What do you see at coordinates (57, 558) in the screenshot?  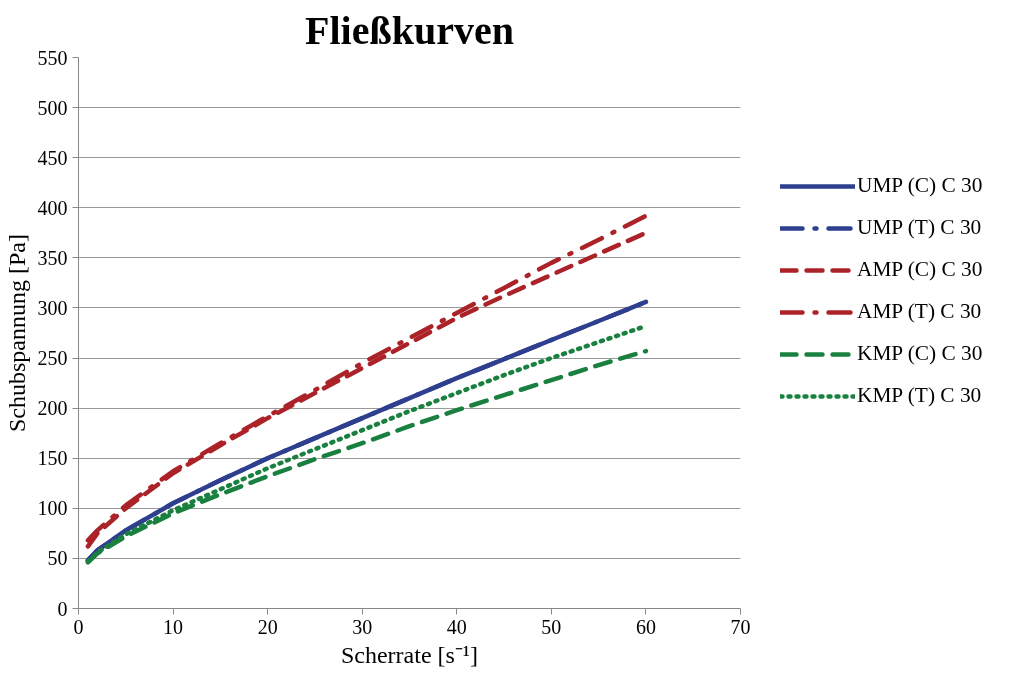 I see `y-tick-label: 50` at bounding box center [57, 558].